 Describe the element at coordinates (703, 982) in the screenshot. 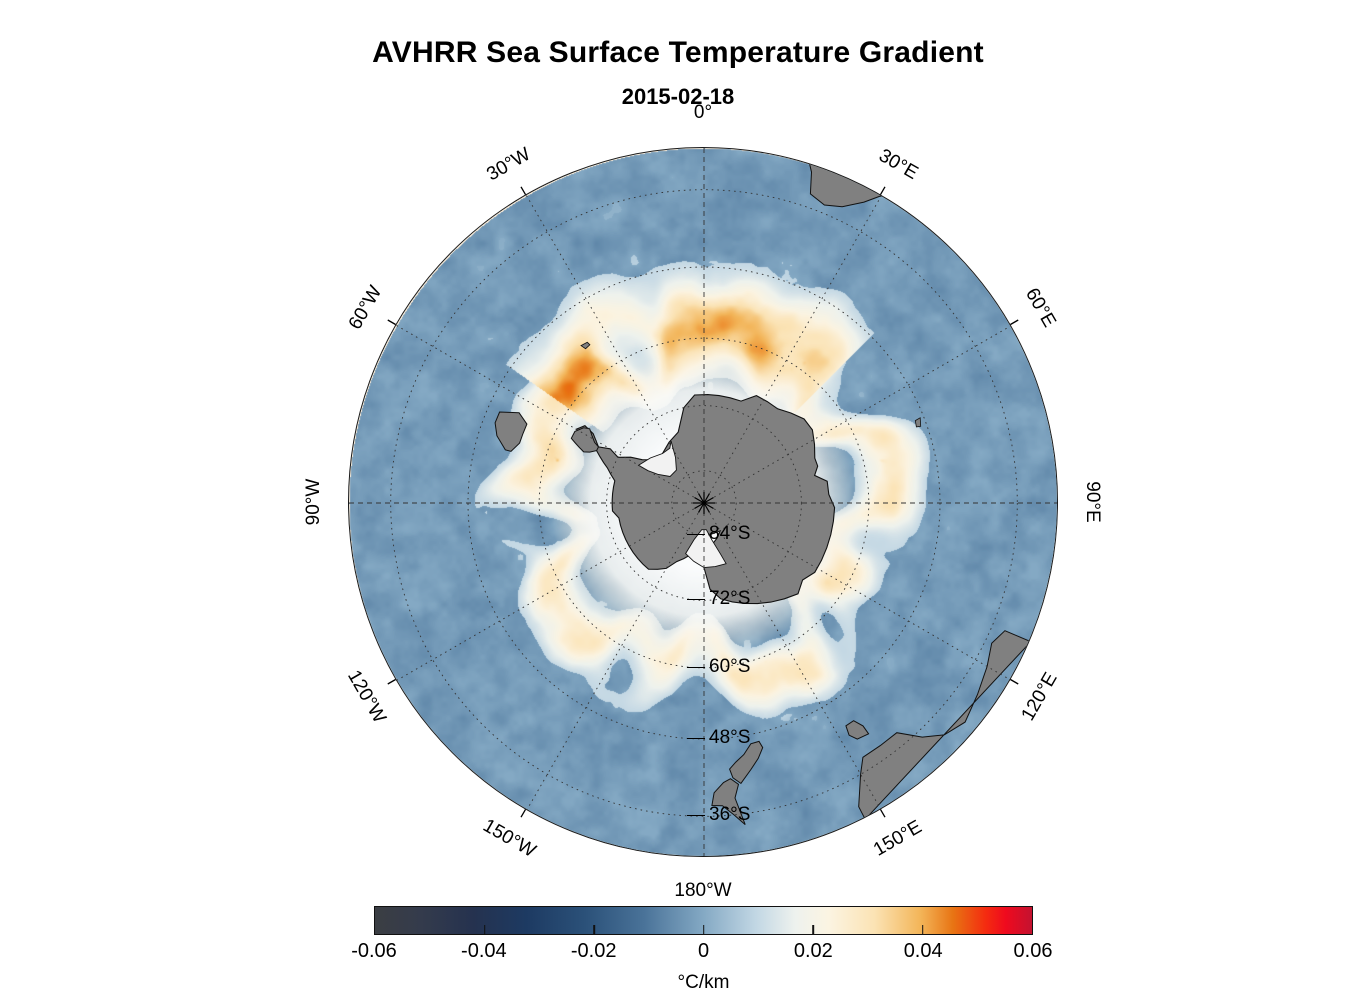

I see `colorbar-units-label: °C/km` at that location.